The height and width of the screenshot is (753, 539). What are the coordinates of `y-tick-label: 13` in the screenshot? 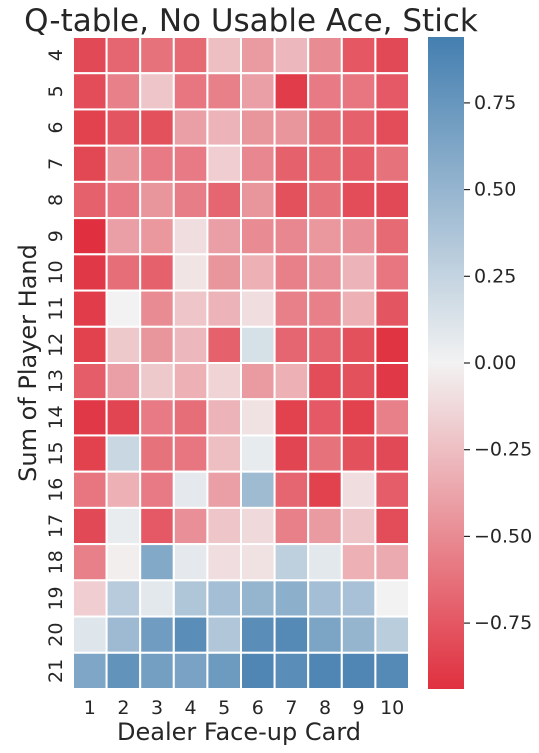 It's located at (56, 381).